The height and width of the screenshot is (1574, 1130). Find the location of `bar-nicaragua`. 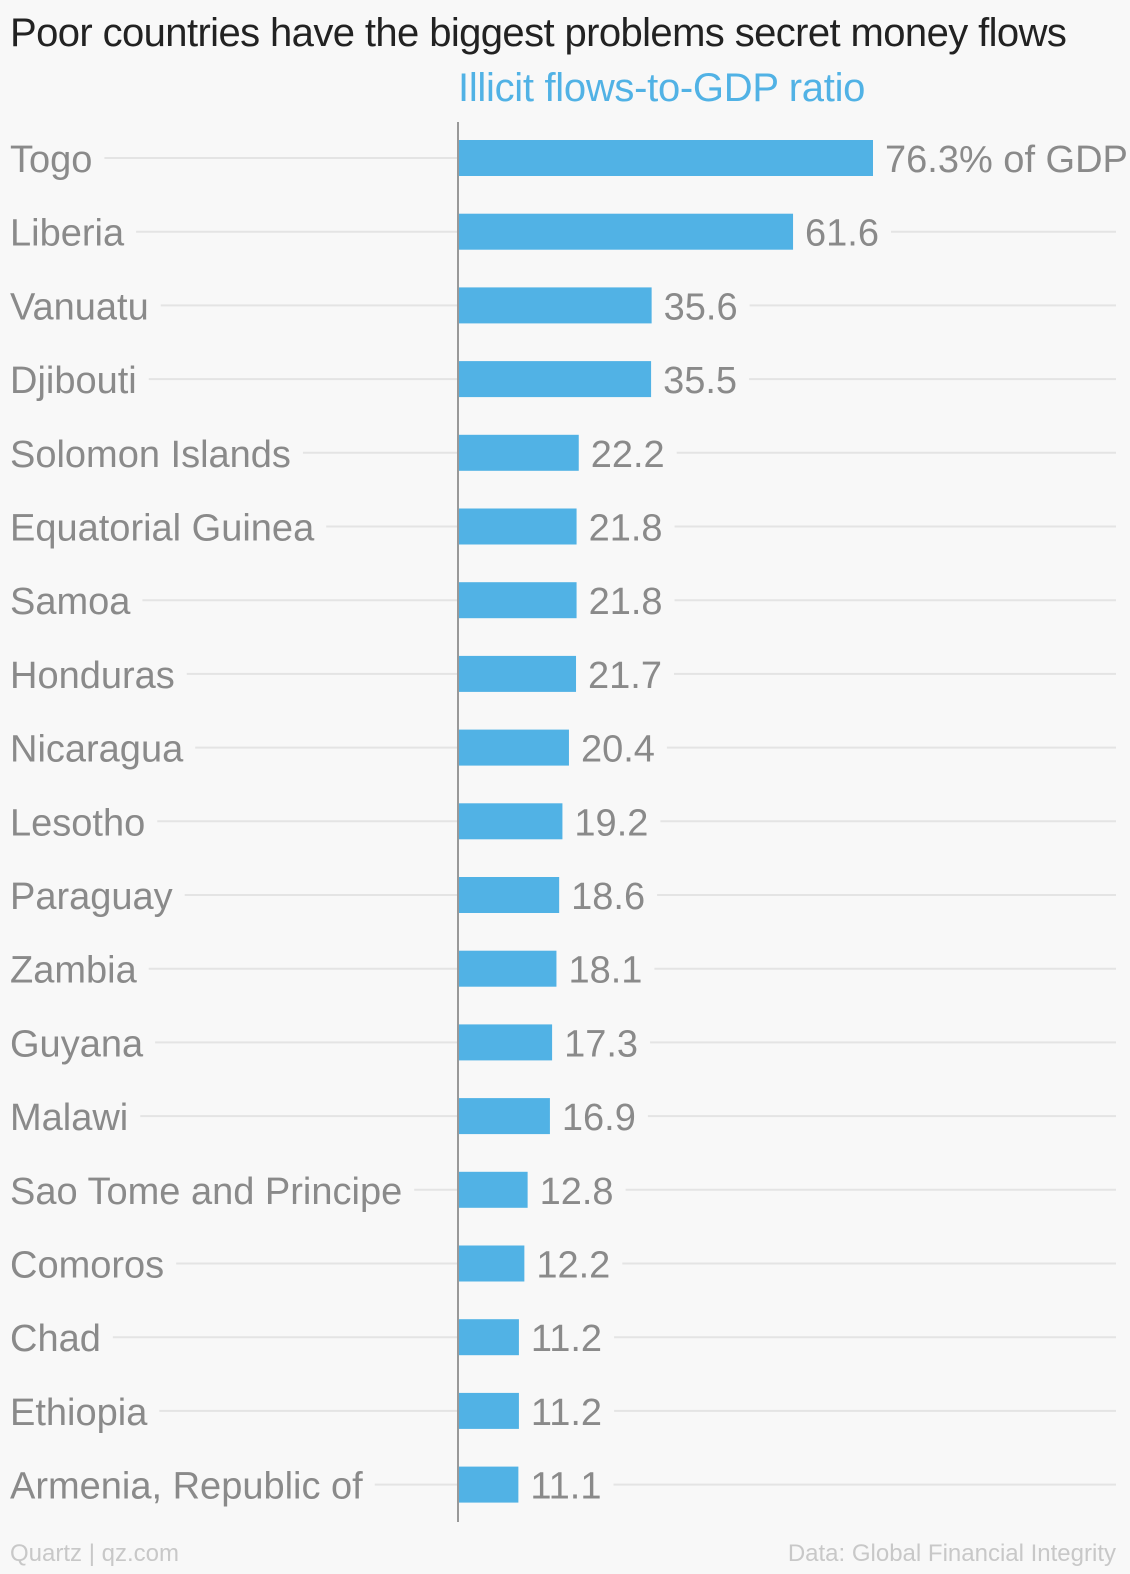

bar-nicaragua is located at coordinates (513, 747).